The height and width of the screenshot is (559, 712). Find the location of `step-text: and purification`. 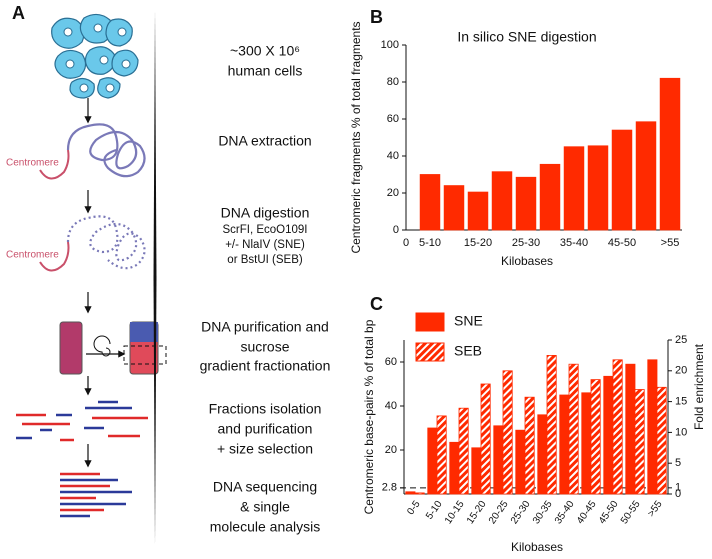

step-text: and purification is located at coordinates (265, 429).